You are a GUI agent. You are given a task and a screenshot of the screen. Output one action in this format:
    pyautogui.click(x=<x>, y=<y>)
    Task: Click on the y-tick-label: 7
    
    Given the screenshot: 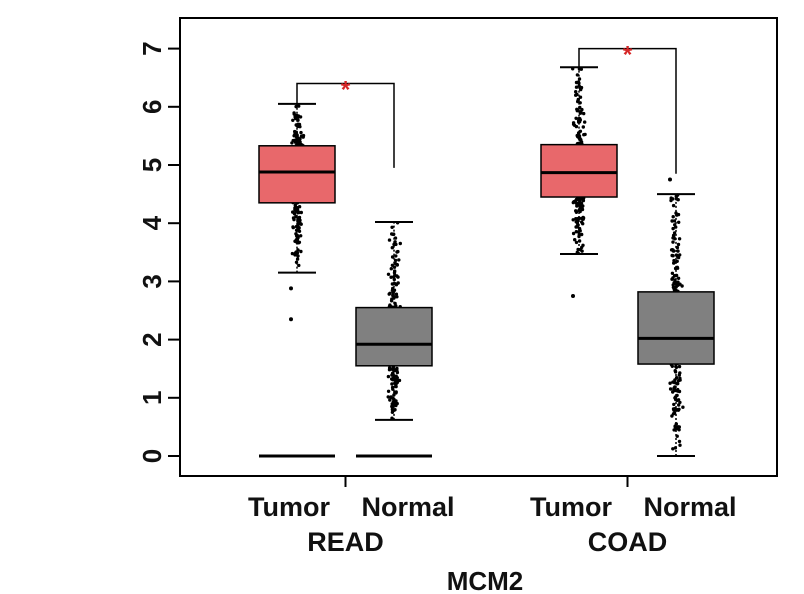 What is the action you would take?
    pyautogui.click(x=152, y=48)
    